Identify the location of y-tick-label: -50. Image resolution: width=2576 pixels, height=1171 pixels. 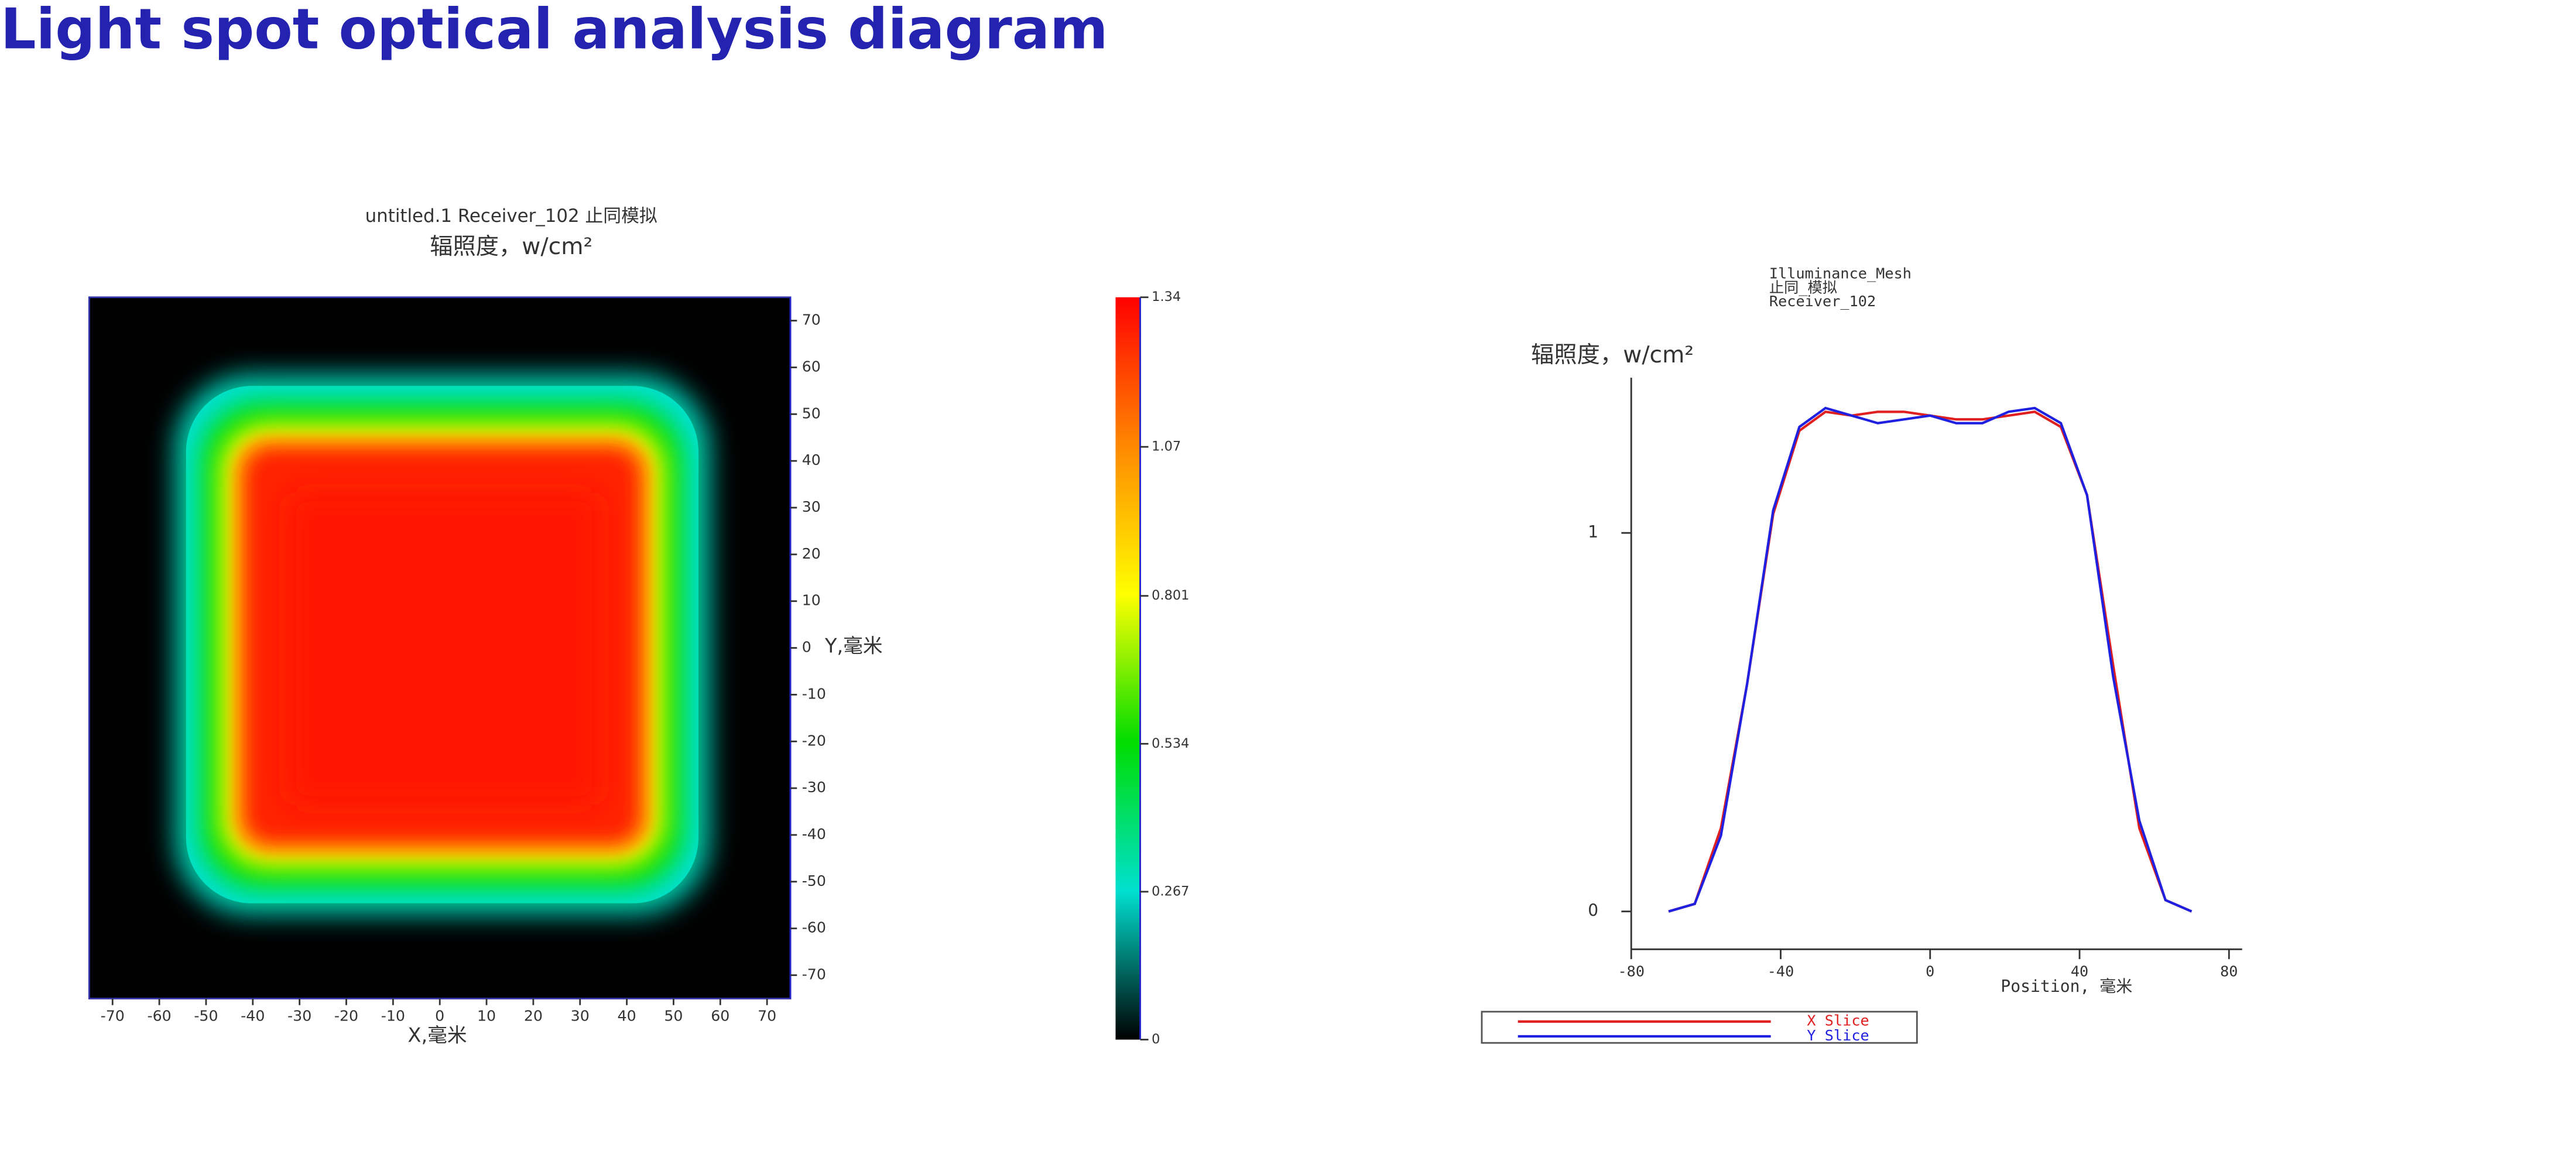
(814, 880).